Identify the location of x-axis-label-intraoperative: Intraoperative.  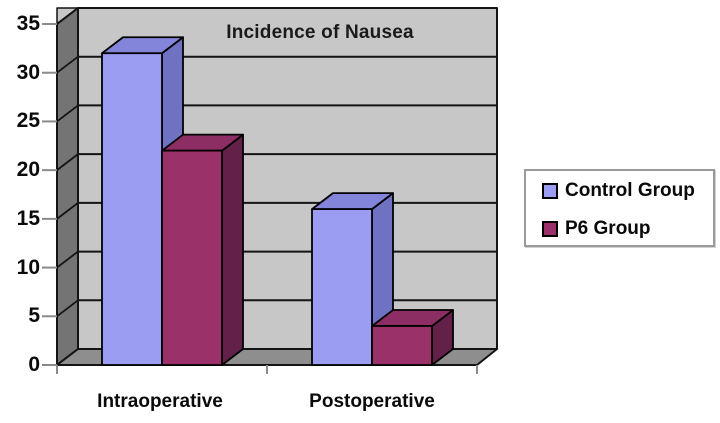
(160, 401).